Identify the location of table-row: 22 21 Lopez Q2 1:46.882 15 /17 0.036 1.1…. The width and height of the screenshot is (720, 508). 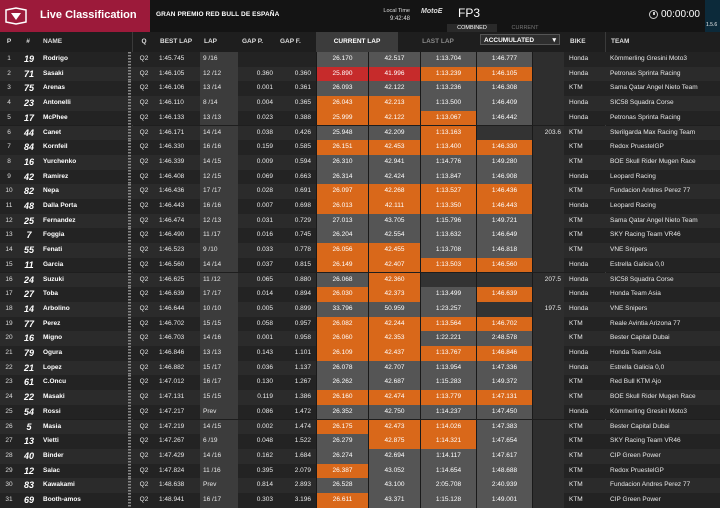
(360, 368).